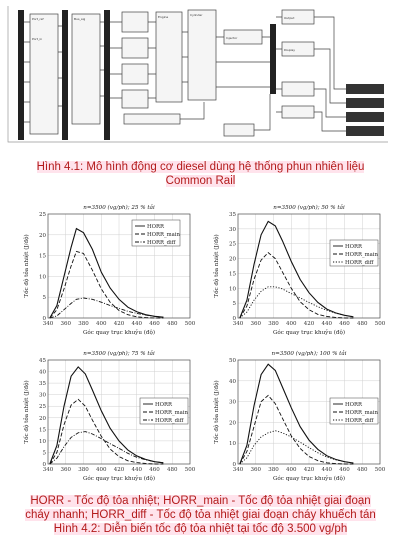  I want to click on x-tick-label: 480, so click(172, 470).